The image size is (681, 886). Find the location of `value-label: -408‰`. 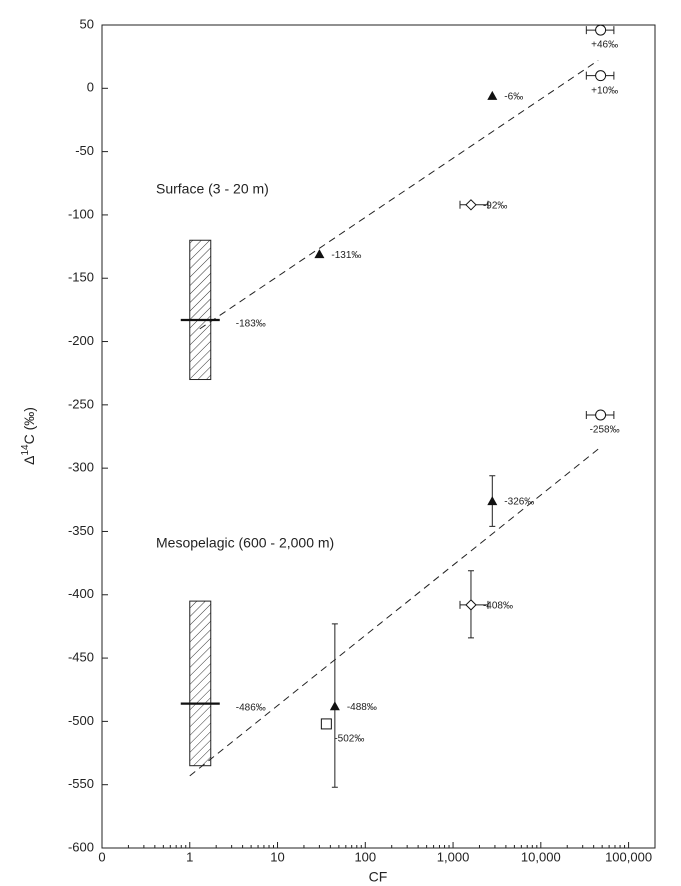

value-label: -408‰ is located at coordinates (498, 606).